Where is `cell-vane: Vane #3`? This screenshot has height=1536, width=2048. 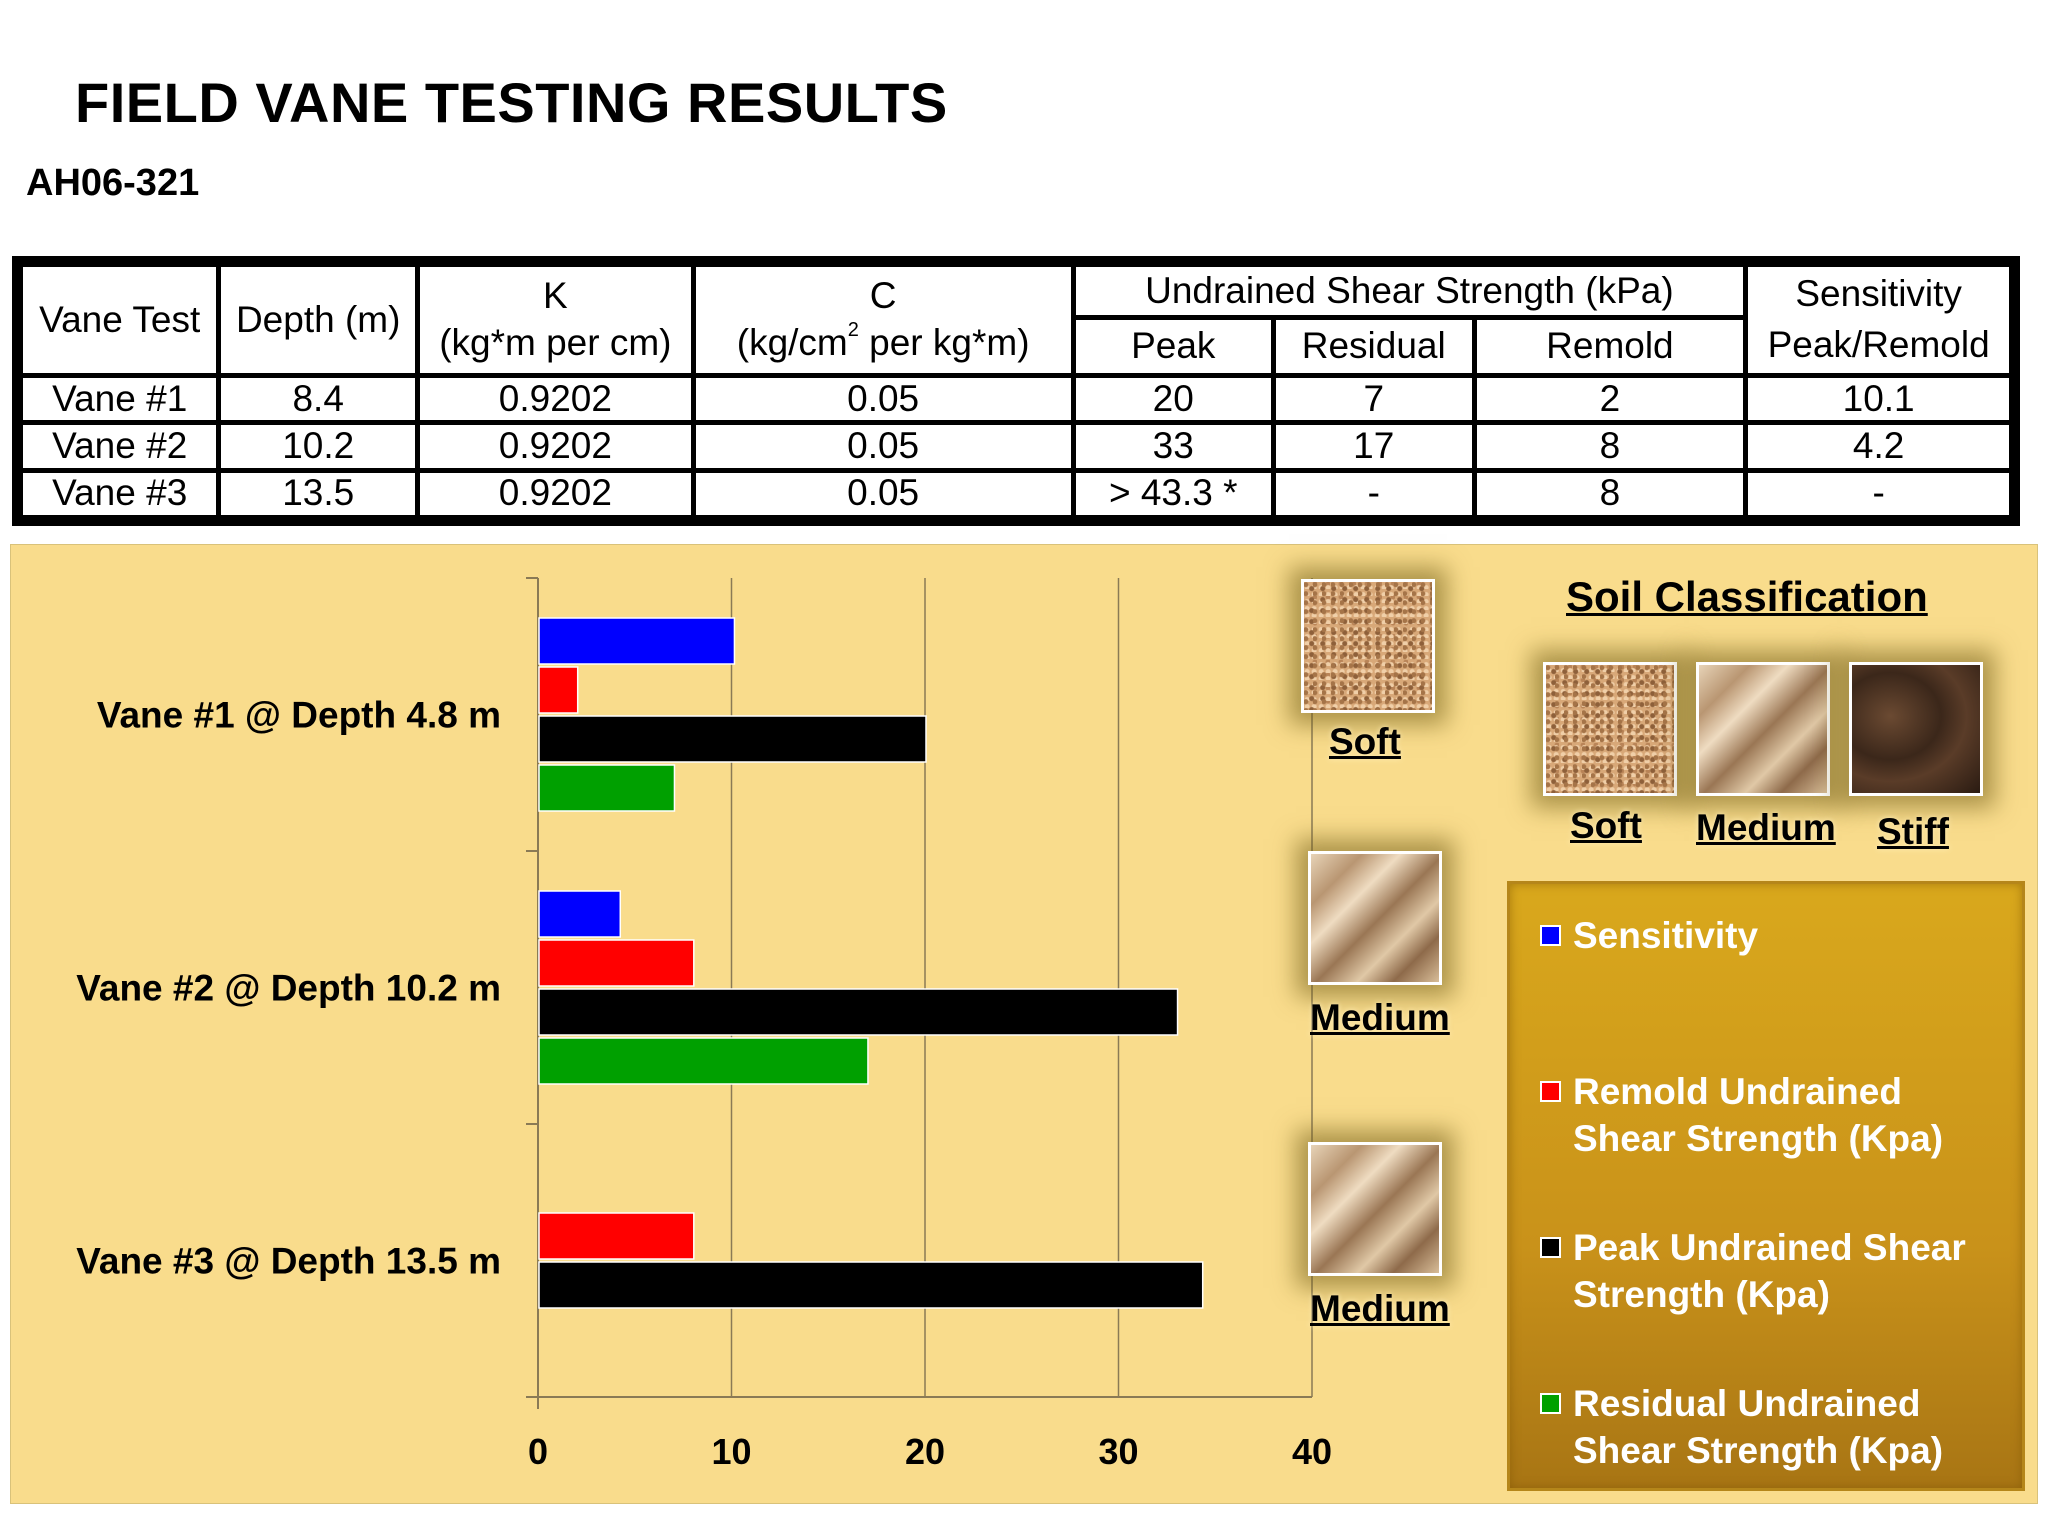
cell-vane: Vane #3 is located at coordinates (120, 493).